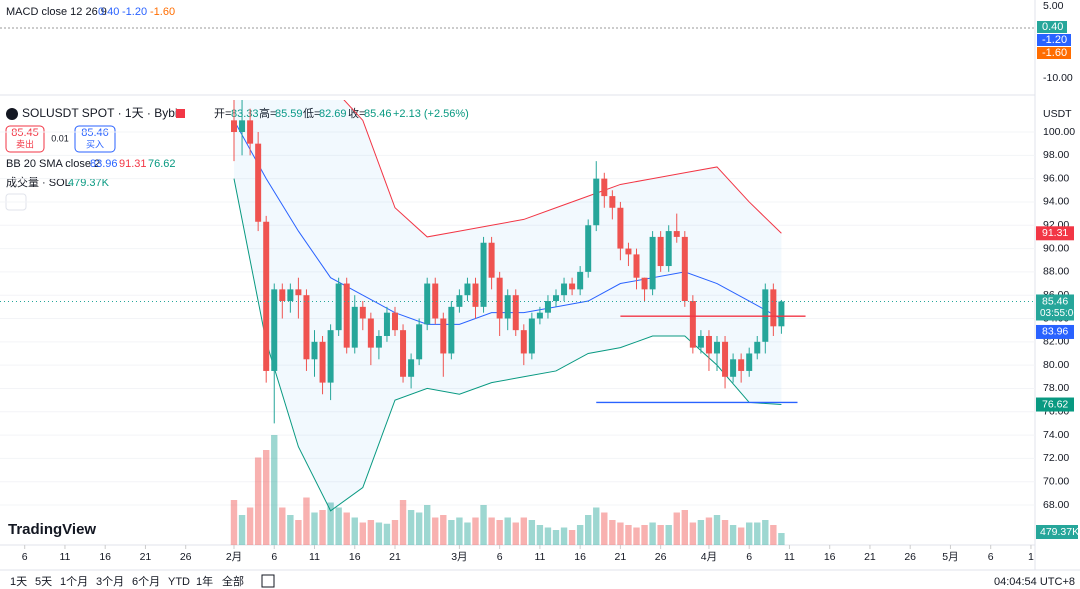 The image size is (1080, 589). Describe the element at coordinates (233, 581) in the screenshot. I see `range-button: 全部` at that location.